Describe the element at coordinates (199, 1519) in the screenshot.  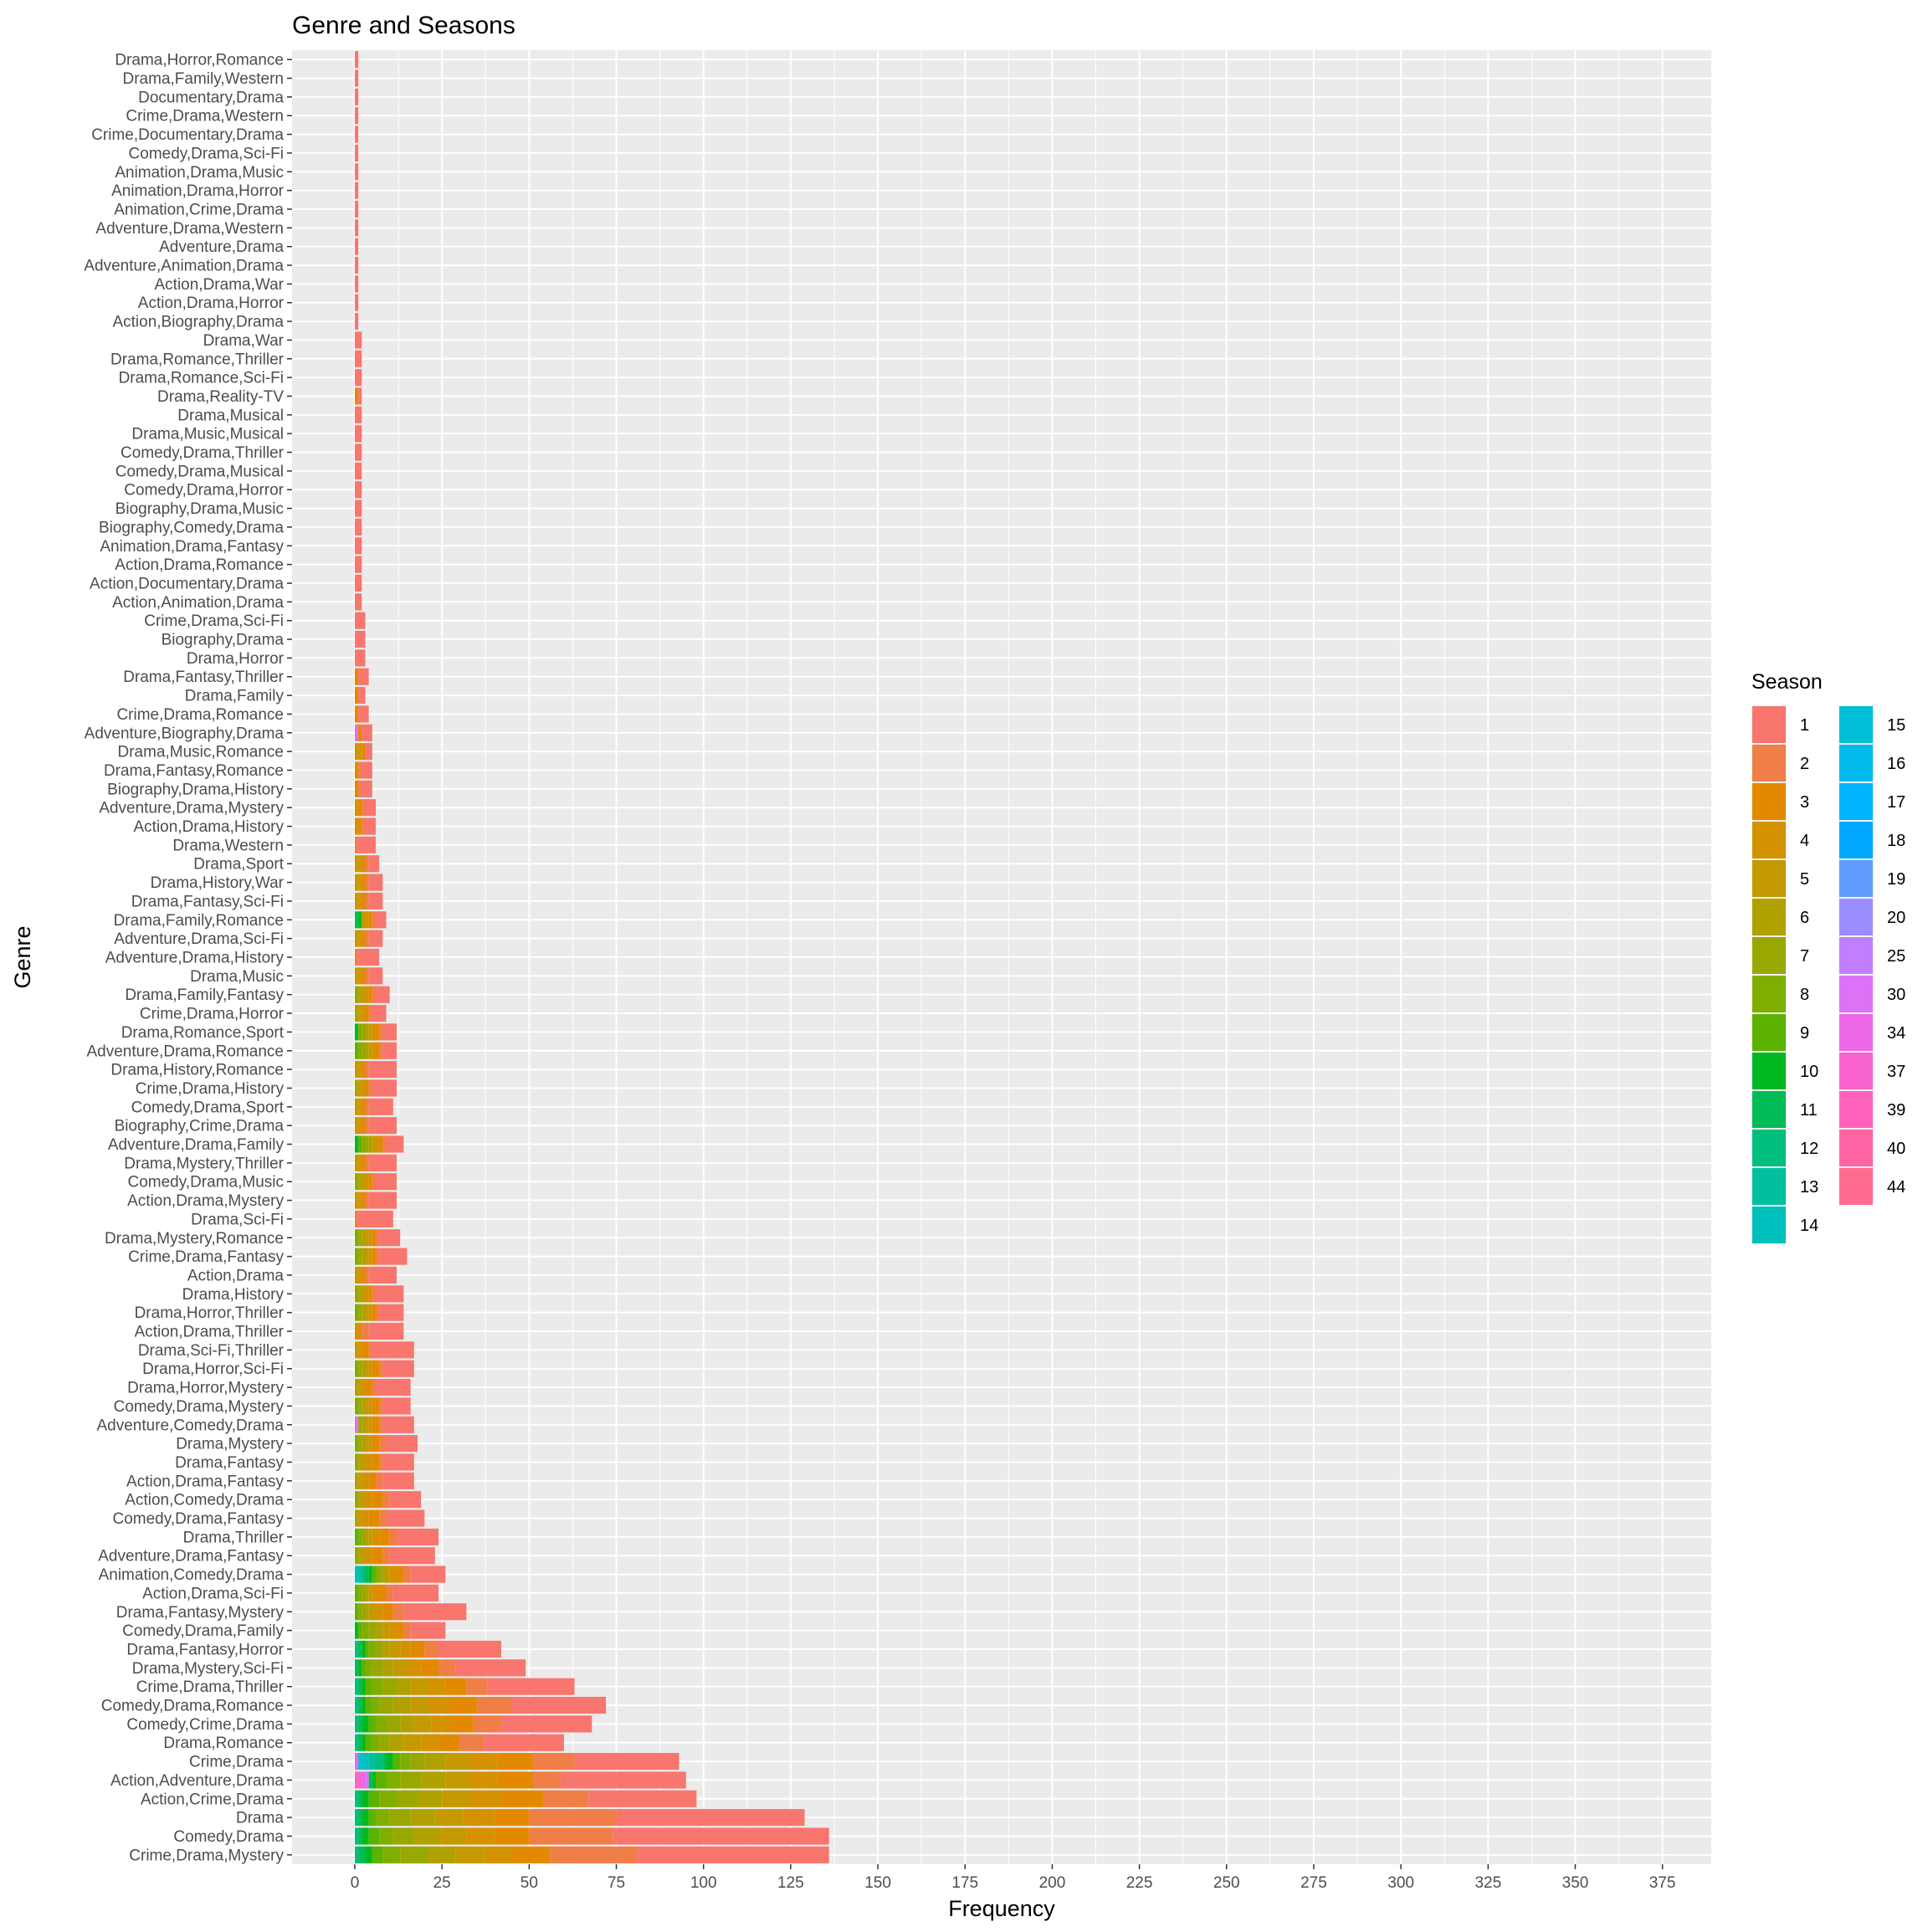
I see `y-tick-label: Comedy,Drama,Fantasy` at that location.